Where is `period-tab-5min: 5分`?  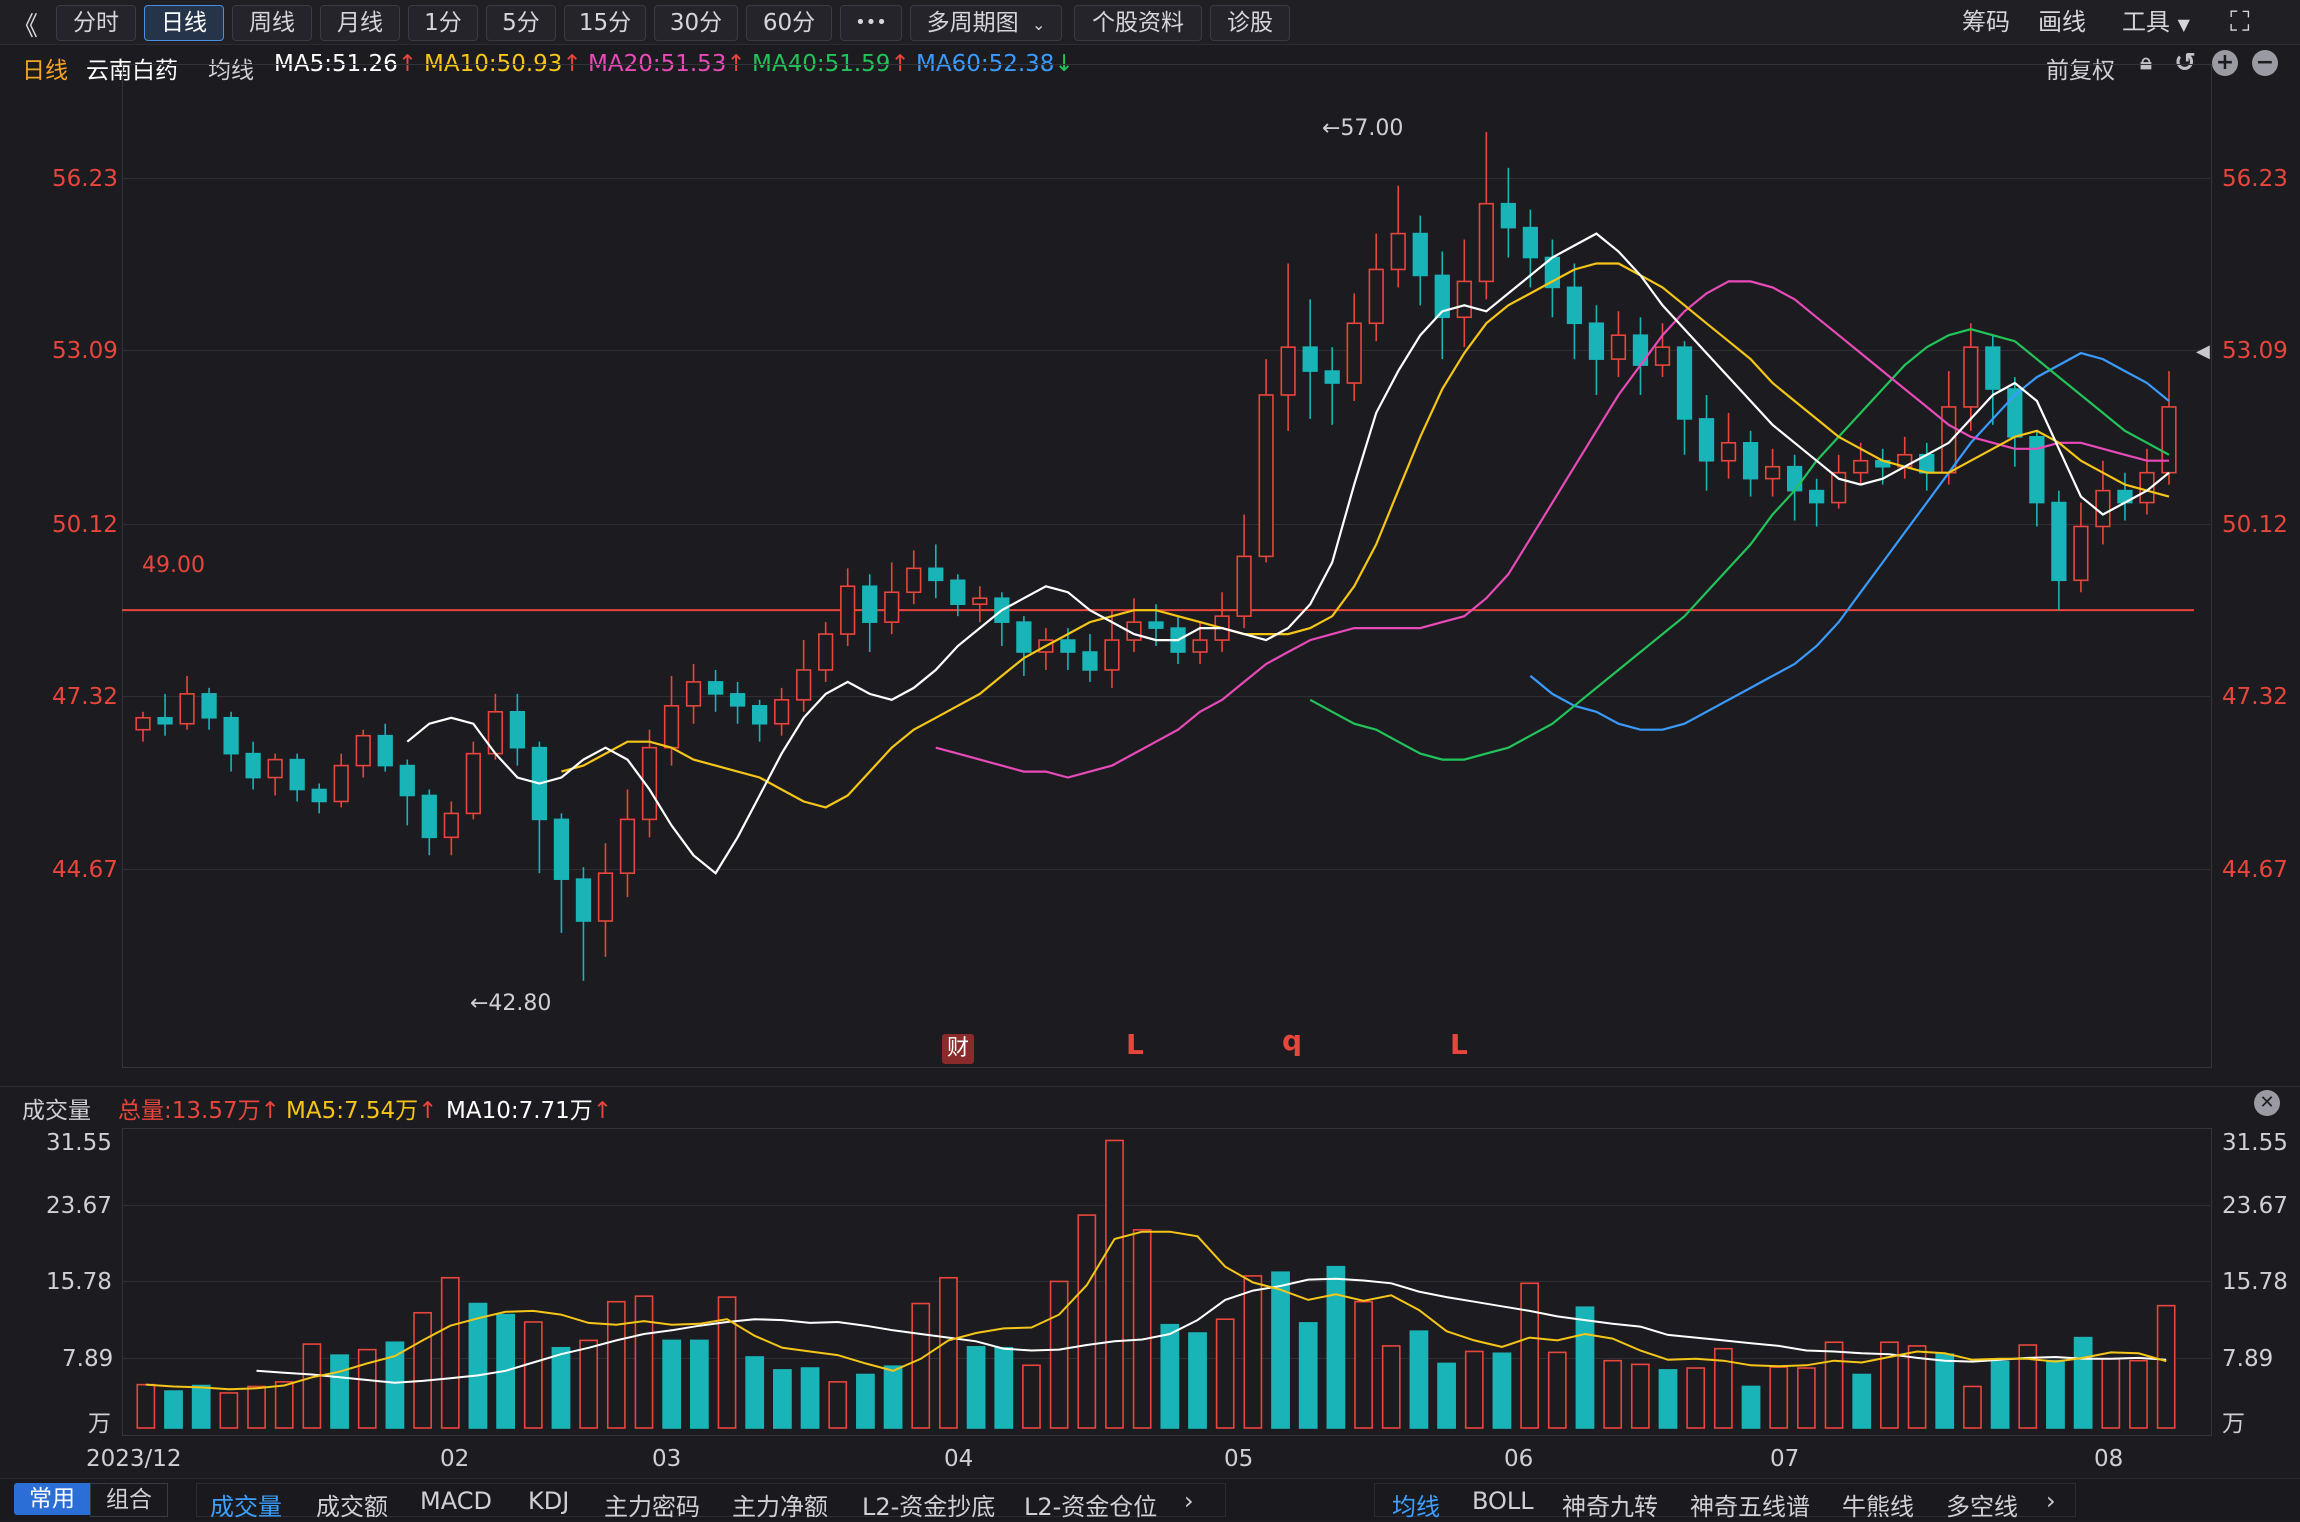 period-tab-5min: 5分 is located at coordinates (521, 23).